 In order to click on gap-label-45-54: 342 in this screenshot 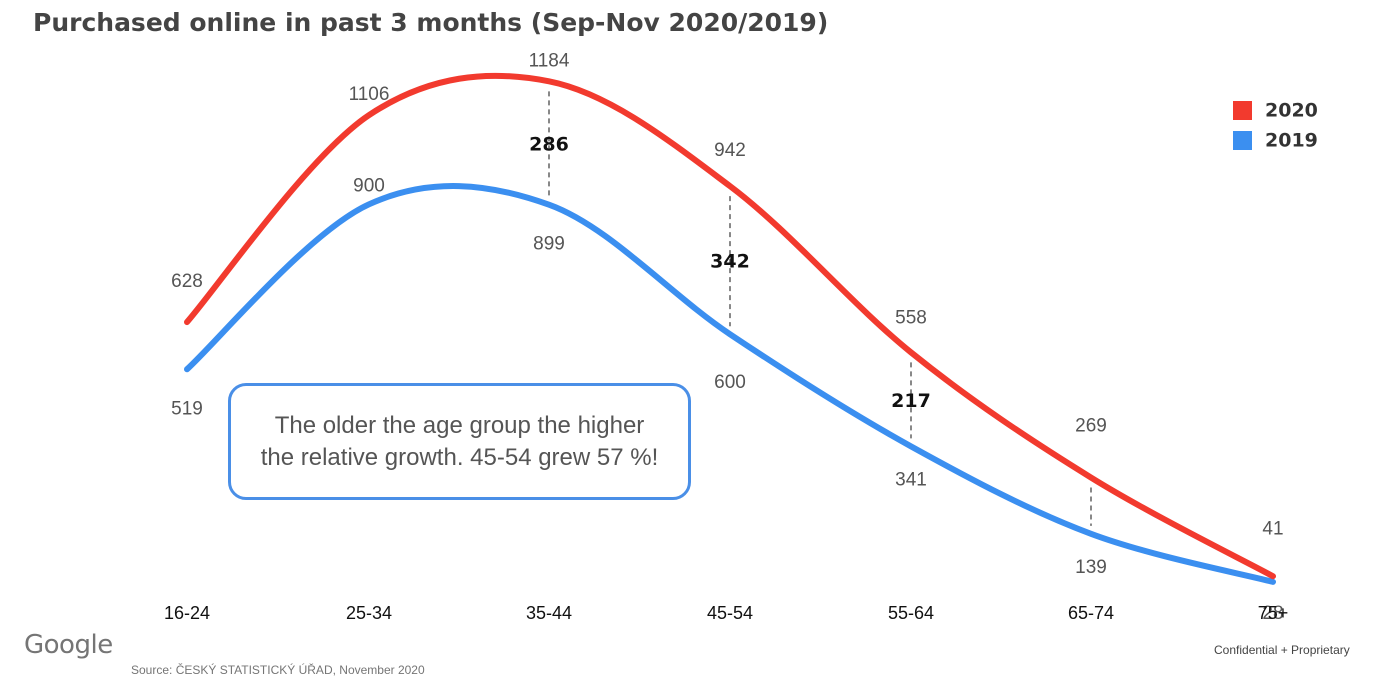, I will do `click(730, 262)`.